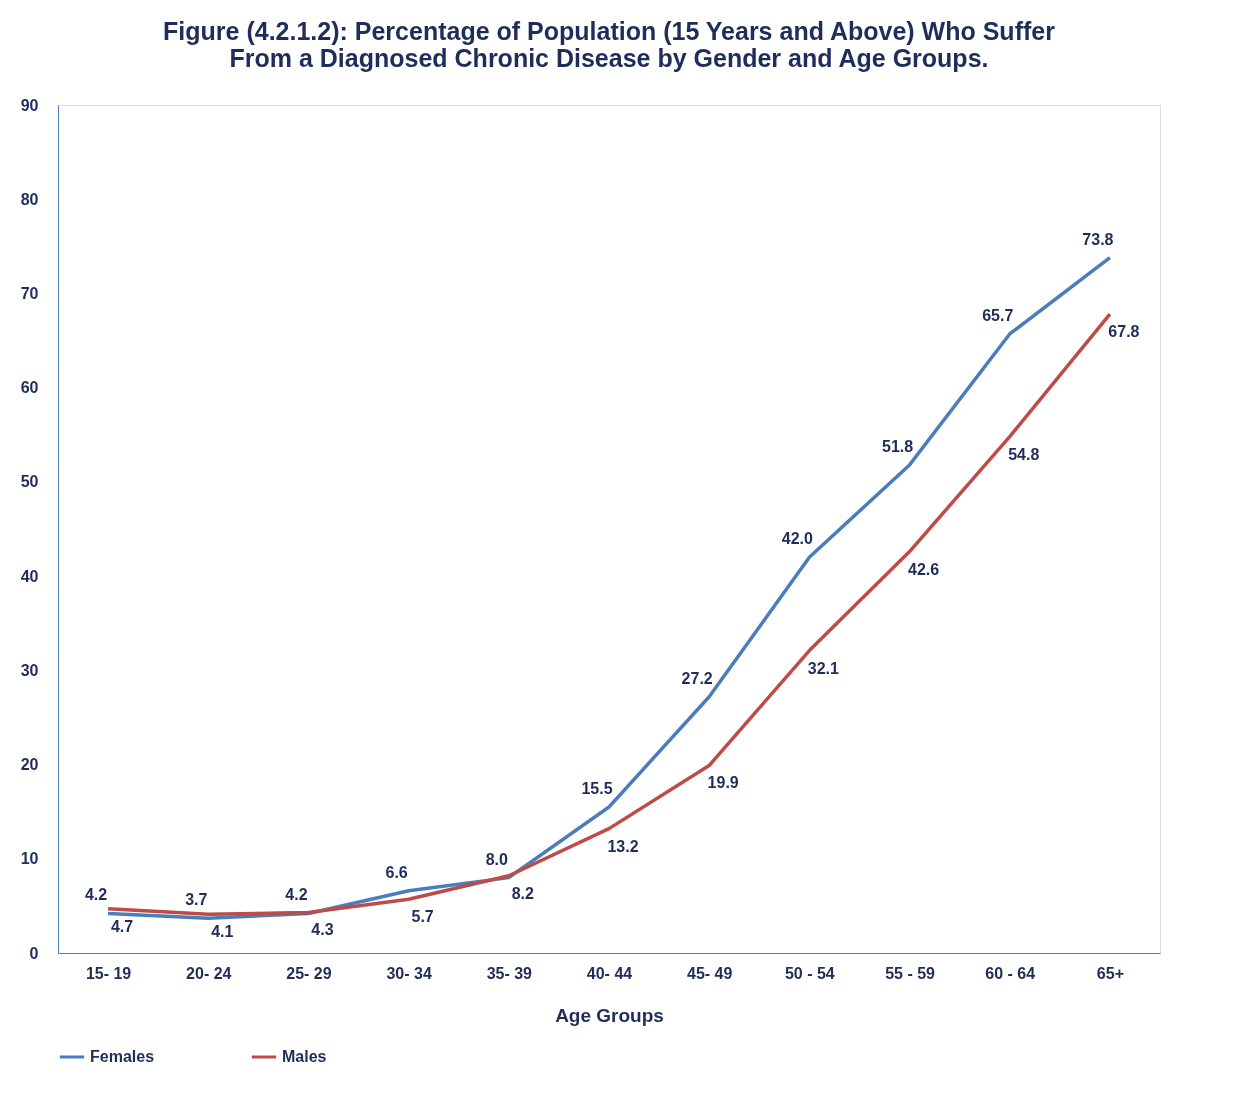 This screenshot has width=1237, height=1111. What do you see at coordinates (609, 973) in the screenshot?
I see `x-tick-label: 40- 44` at bounding box center [609, 973].